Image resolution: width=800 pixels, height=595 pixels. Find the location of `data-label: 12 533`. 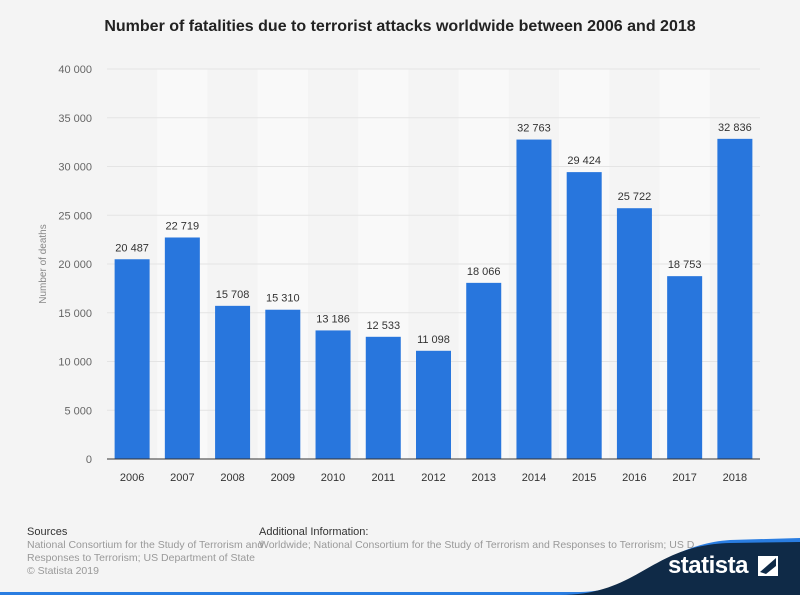

data-label: 12 533 is located at coordinates (383, 326).